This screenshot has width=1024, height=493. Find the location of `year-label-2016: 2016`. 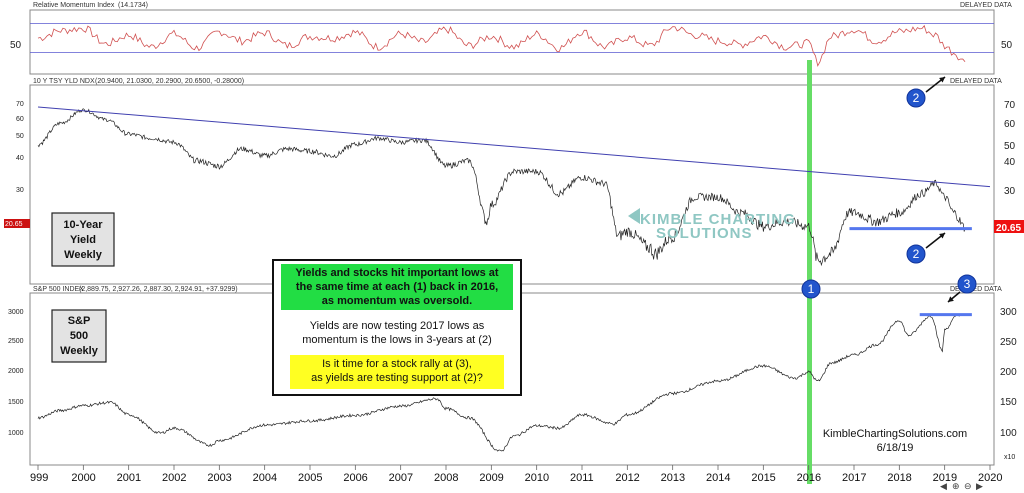

year-label-2016: 2016 is located at coordinates (809, 478).